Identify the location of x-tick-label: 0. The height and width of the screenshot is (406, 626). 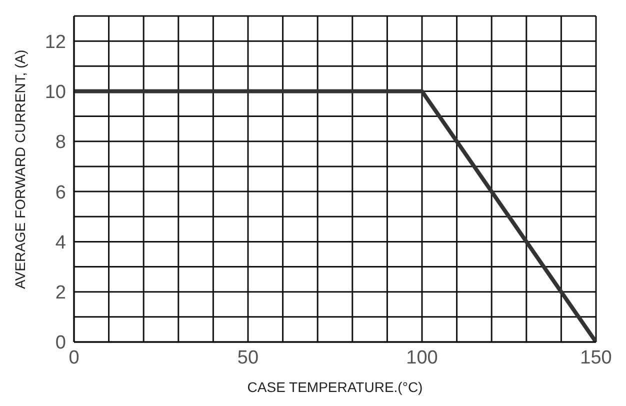
(74, 357).